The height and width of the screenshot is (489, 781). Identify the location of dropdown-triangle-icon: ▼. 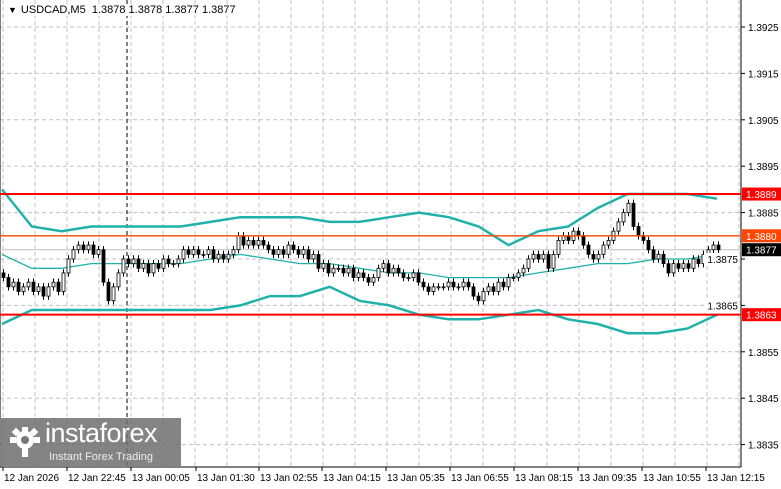
(12, 10).